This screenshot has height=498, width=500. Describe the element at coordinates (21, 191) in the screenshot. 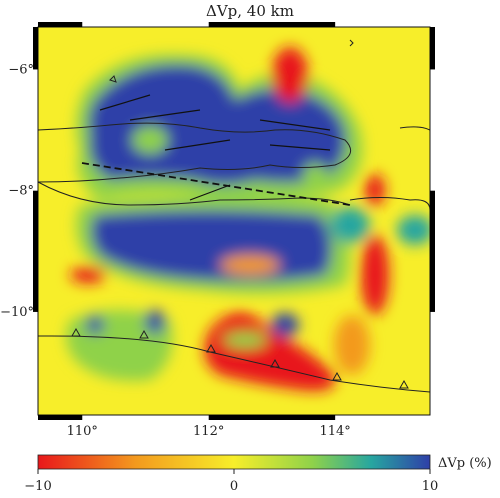

I see `lat-tick-label: −8°` at that location.